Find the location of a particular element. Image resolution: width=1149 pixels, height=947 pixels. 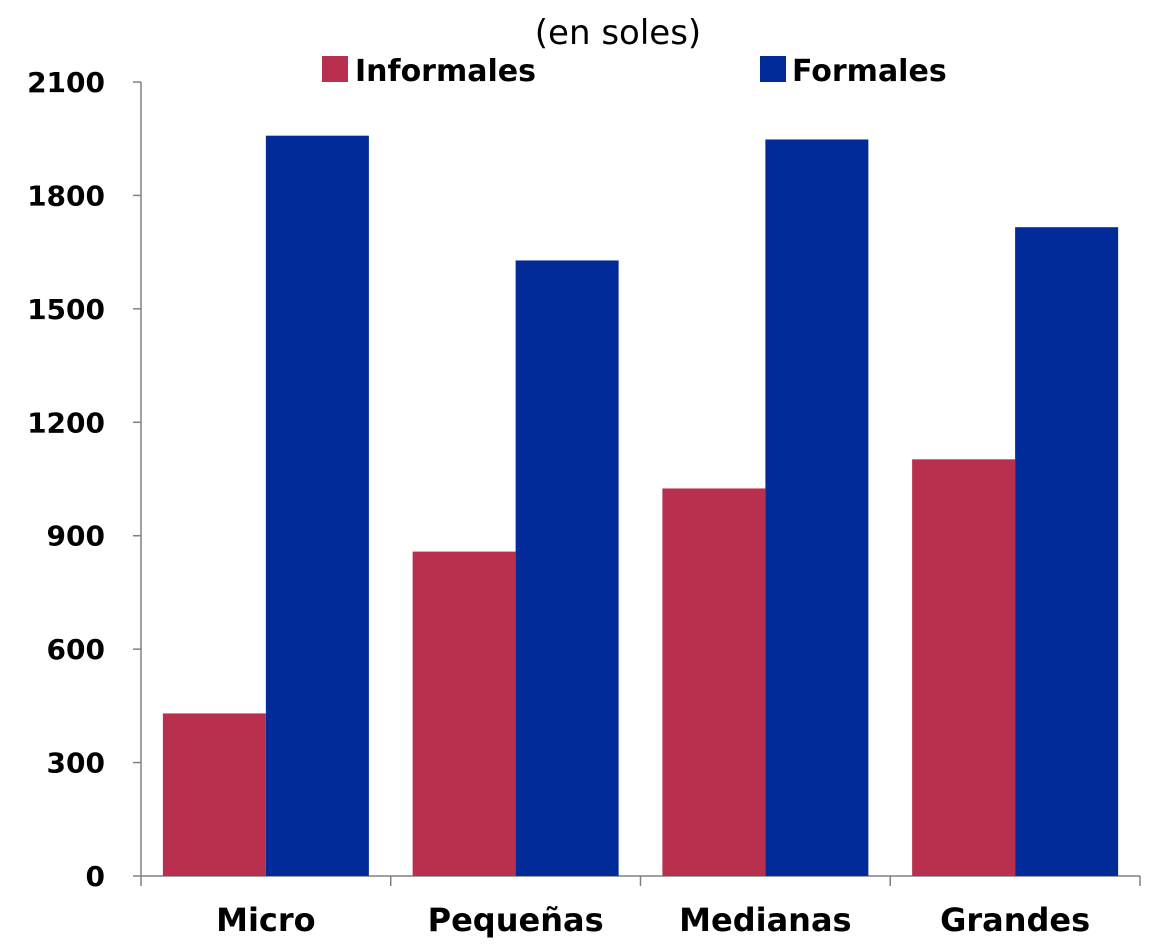

y-tick-label: 300 is located at coordinates (76, 763).